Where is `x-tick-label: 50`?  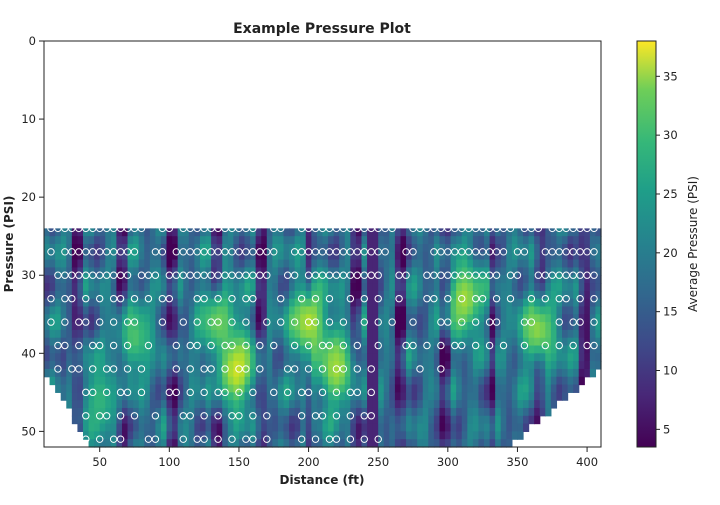 x-tick-label: 50 is located at coordinates (99, 462).